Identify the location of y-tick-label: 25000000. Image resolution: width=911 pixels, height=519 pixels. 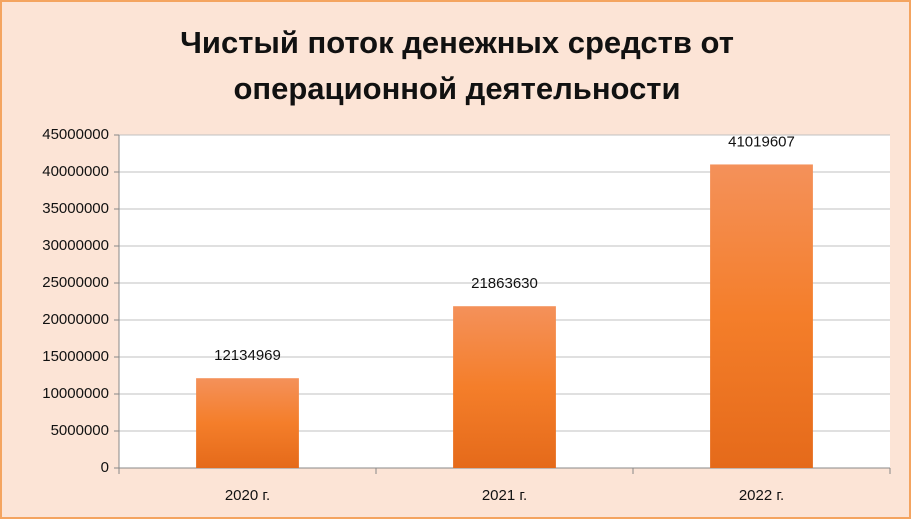
(75, 282).